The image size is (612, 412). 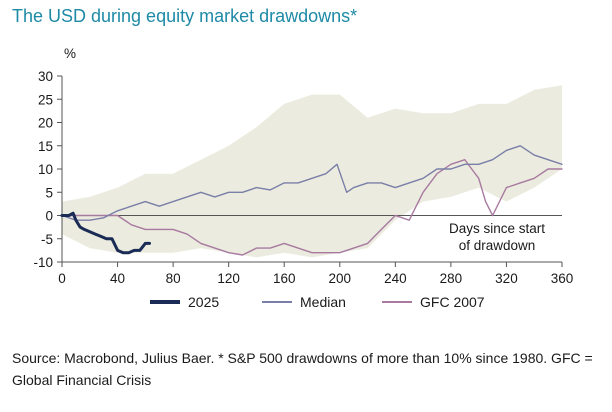 I want to click on legend-swatch-median, so click(x=277, y=302).